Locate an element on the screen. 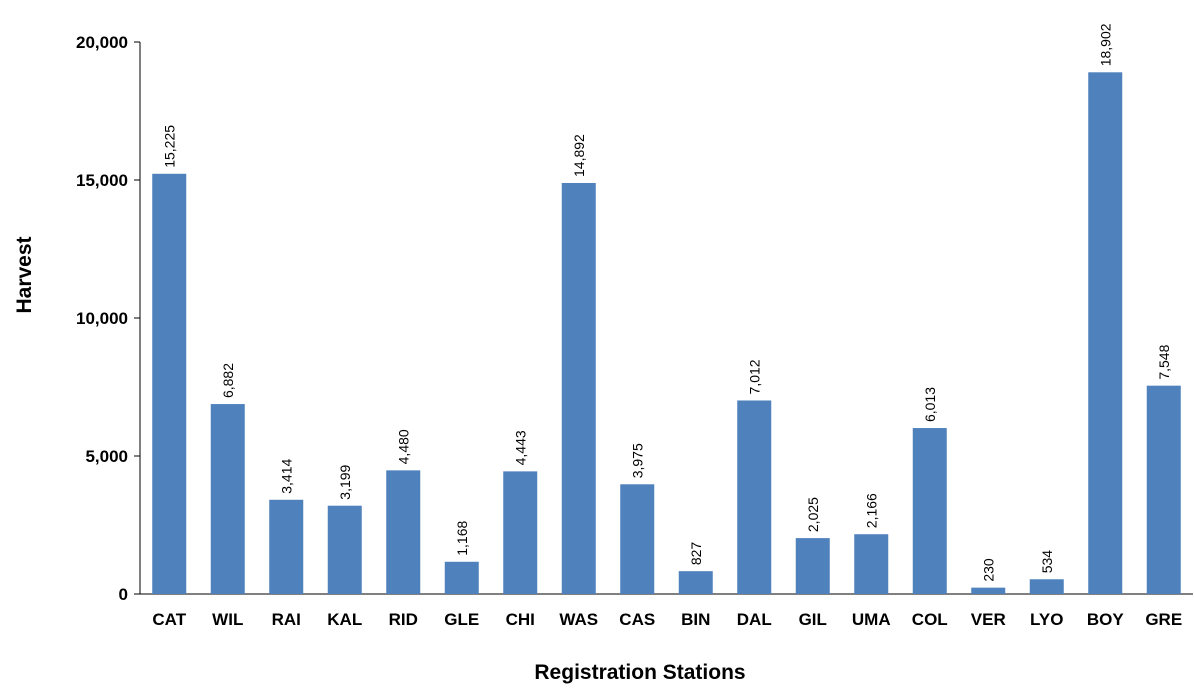 The width and height of the screenshot is (1194, 688). data-label: 14,892 is located at coordinates (579, 155).